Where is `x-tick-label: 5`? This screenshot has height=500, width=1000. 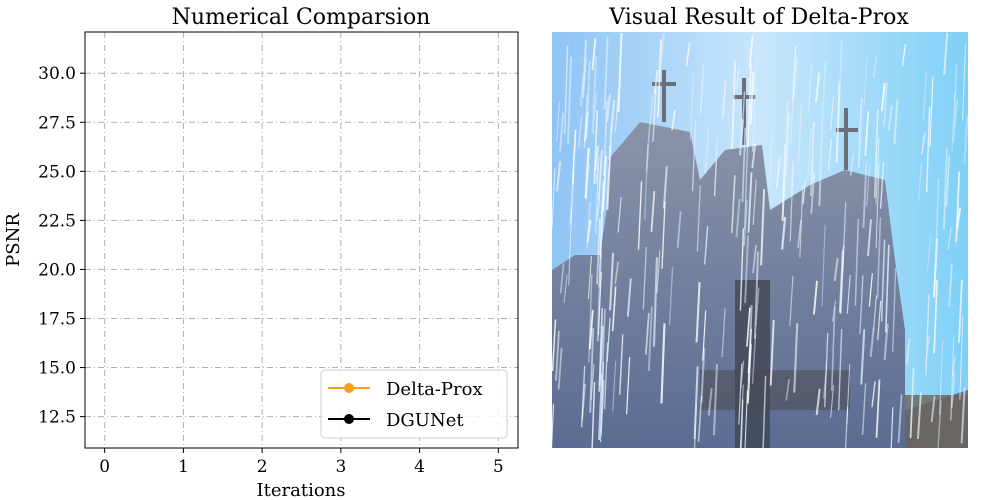
x-tick-label: 5 is located at coordinates (498, 467).